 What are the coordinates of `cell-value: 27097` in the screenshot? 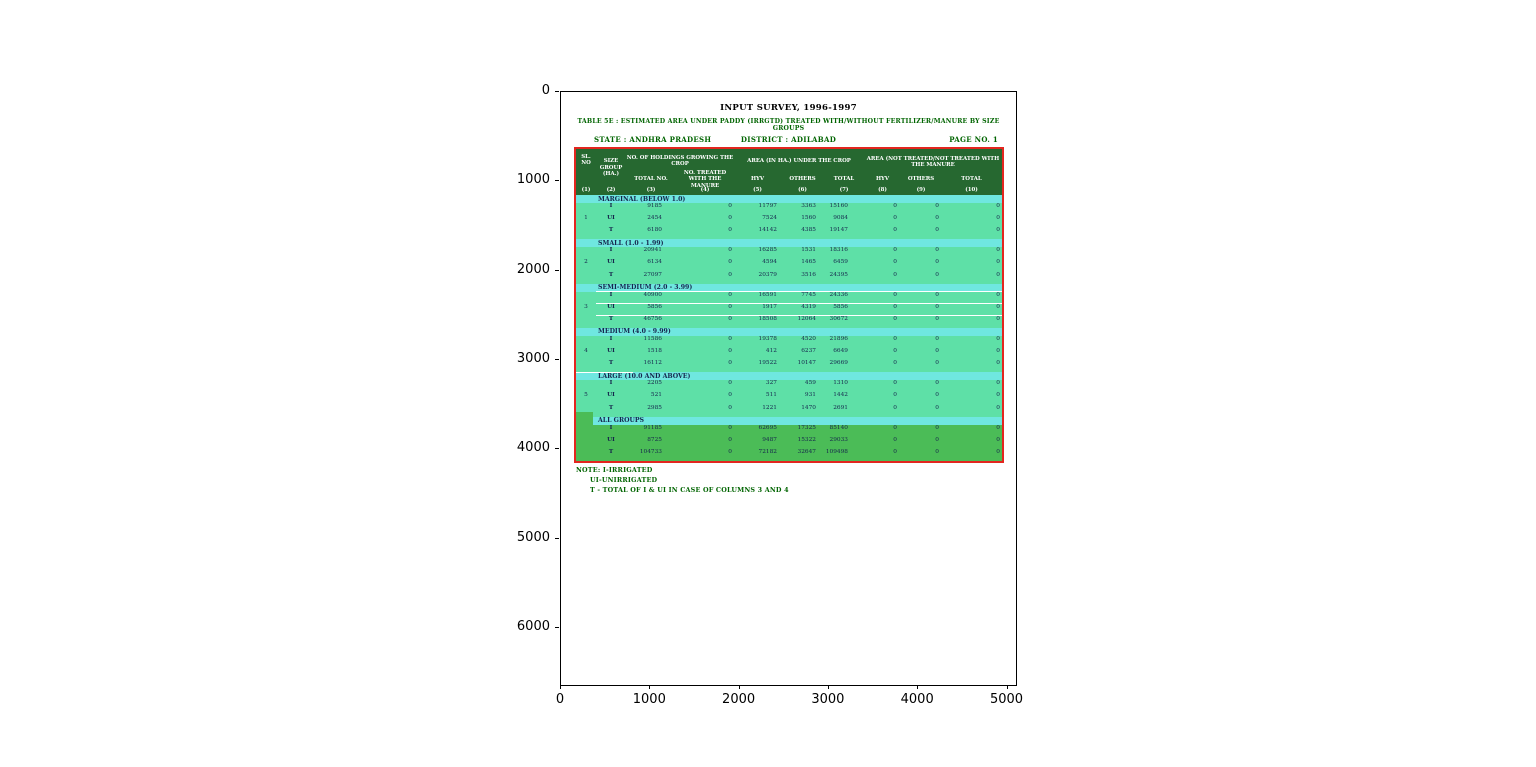 It's located at (652, 274).